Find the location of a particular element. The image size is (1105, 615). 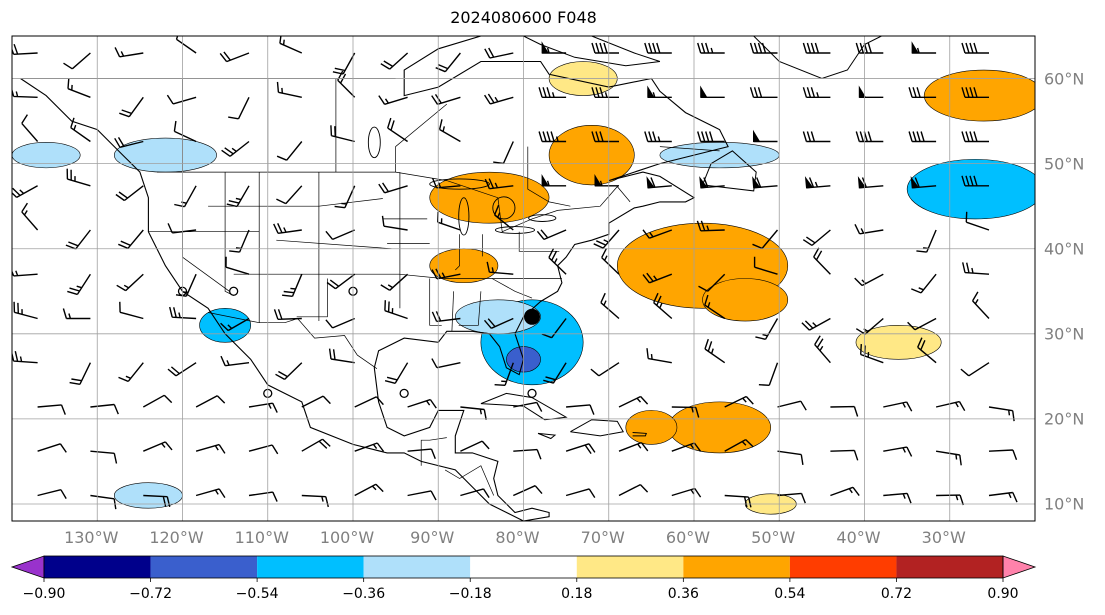

us-mexico-border is located at coordinates (293, 340).